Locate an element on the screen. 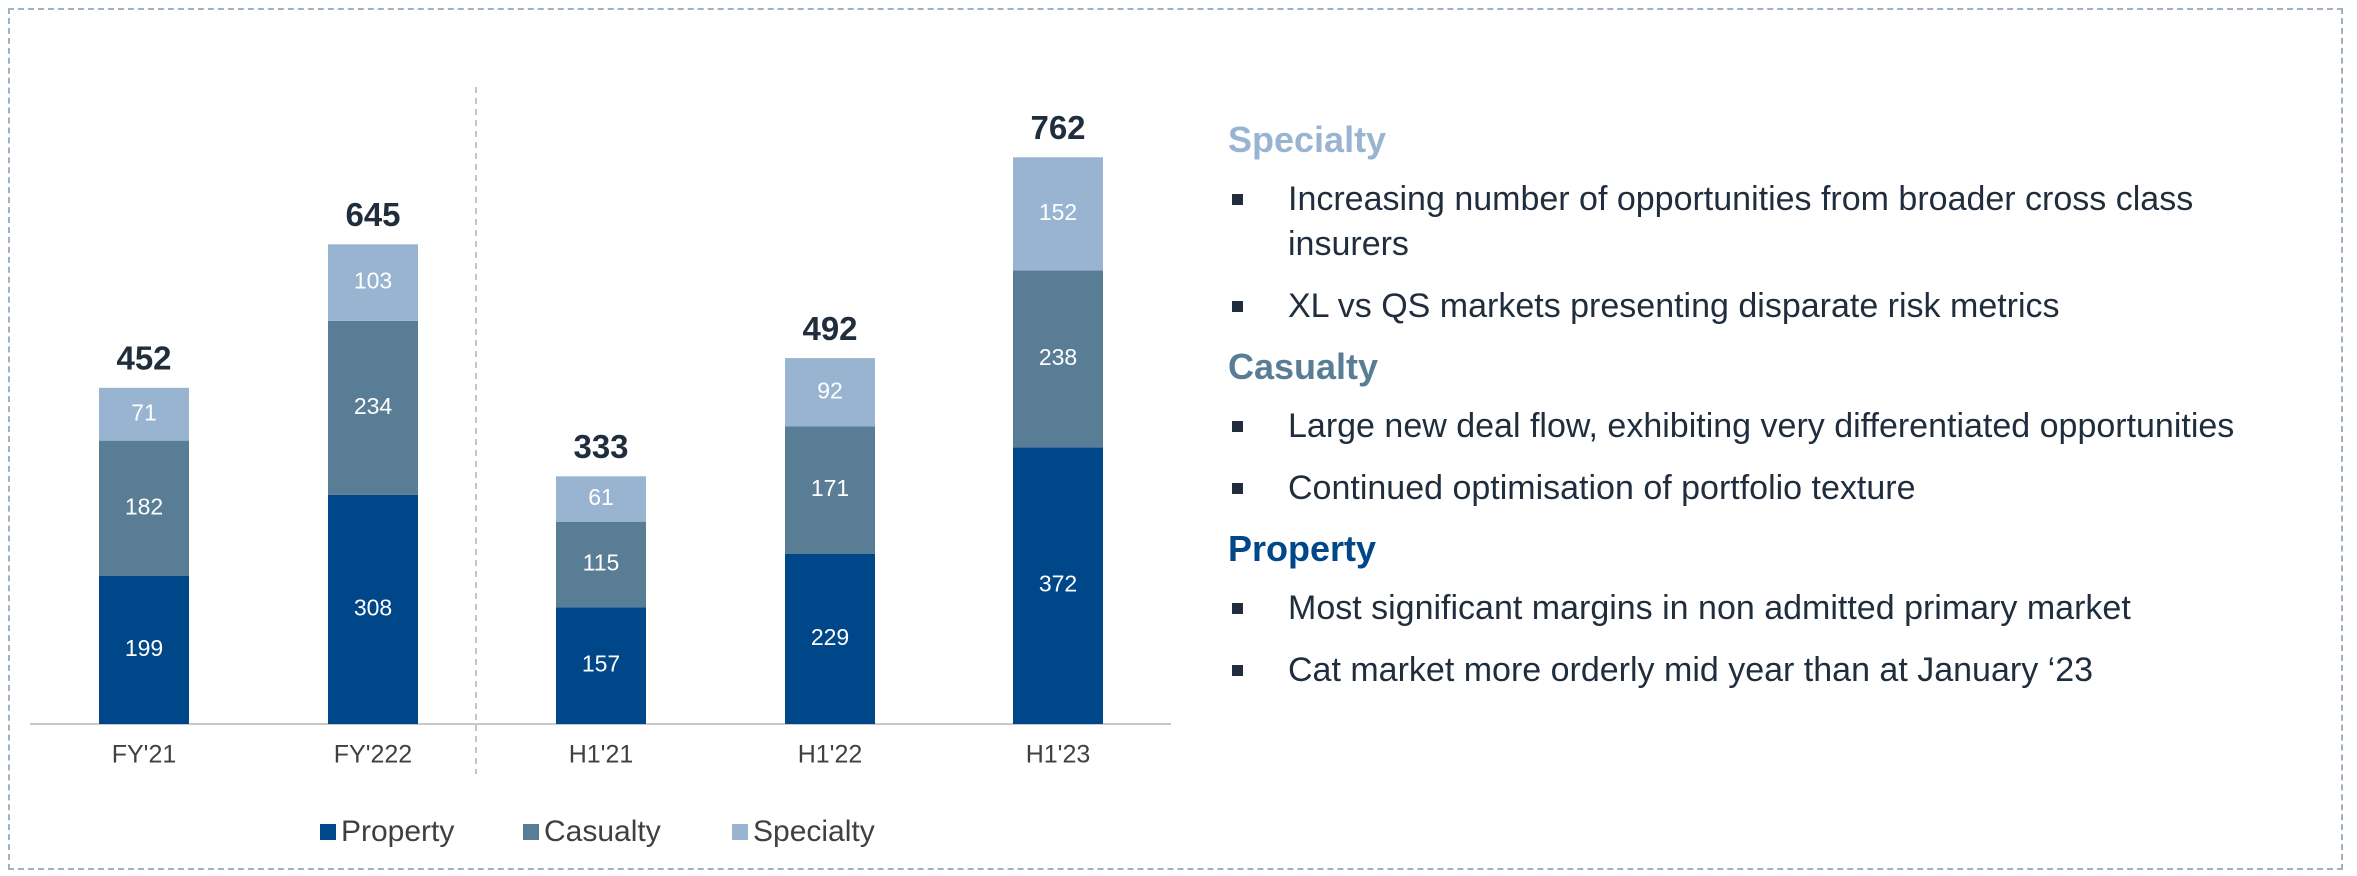 The image size is (2357, 876). segment-label: 238 is located at coordinates (1058, 357).